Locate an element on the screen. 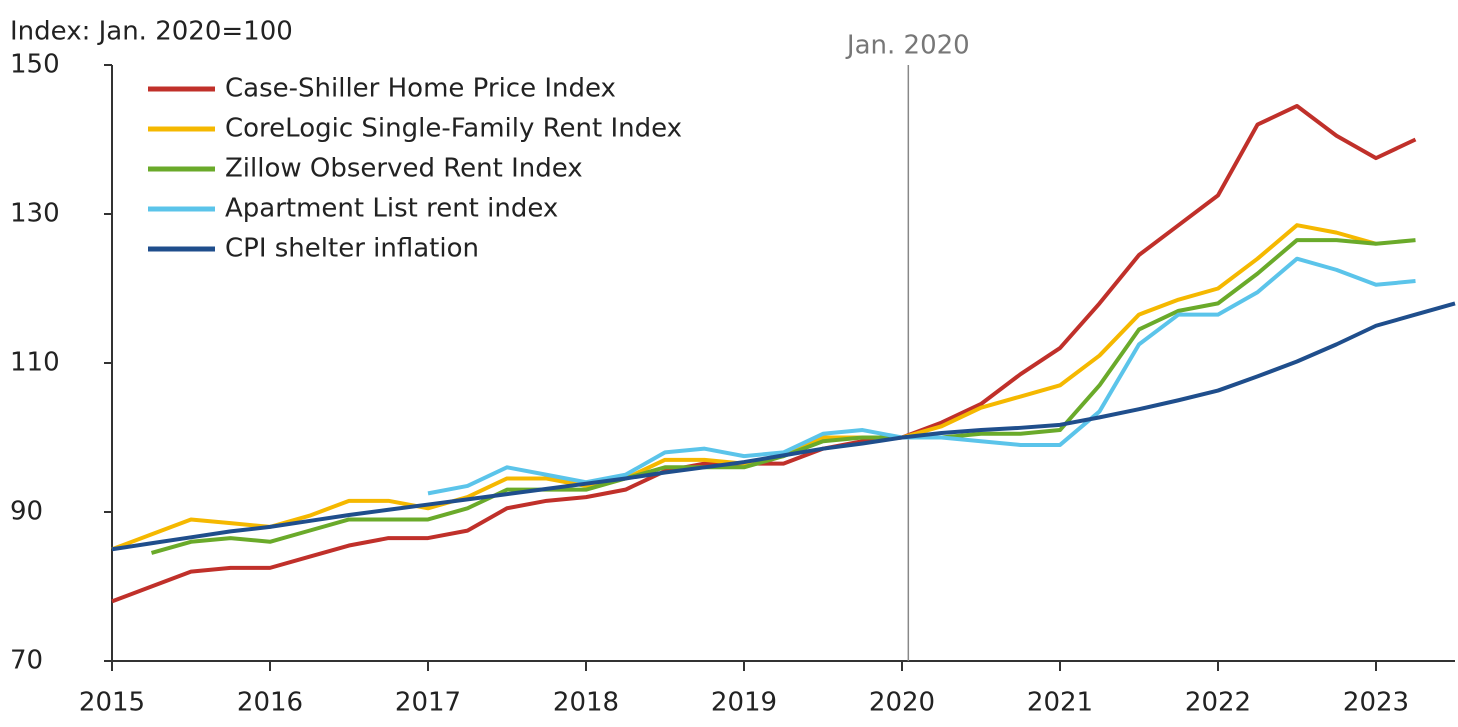 This screenshot has width=1458, height=727. y-tick-label: 130 is located at coordinates (35, 214).